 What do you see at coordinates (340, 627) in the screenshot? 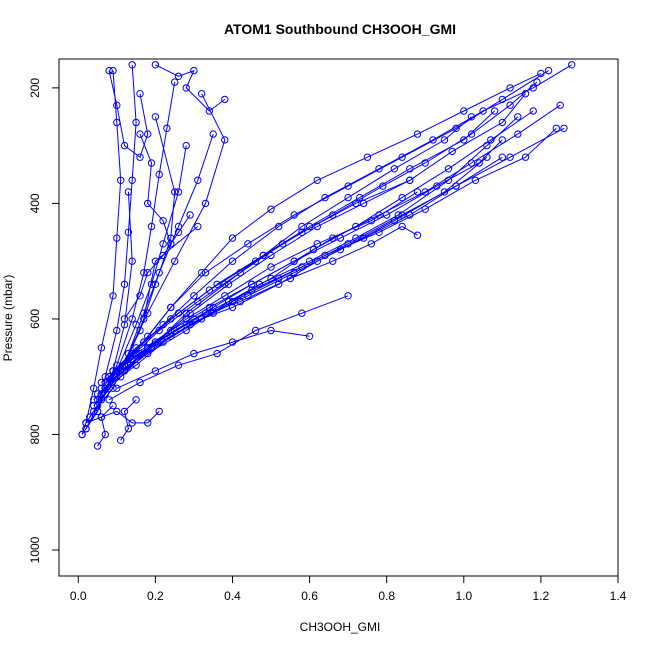
I see `x-axis-label: CH3OOH_GMI` at bounding box center [340, 627].